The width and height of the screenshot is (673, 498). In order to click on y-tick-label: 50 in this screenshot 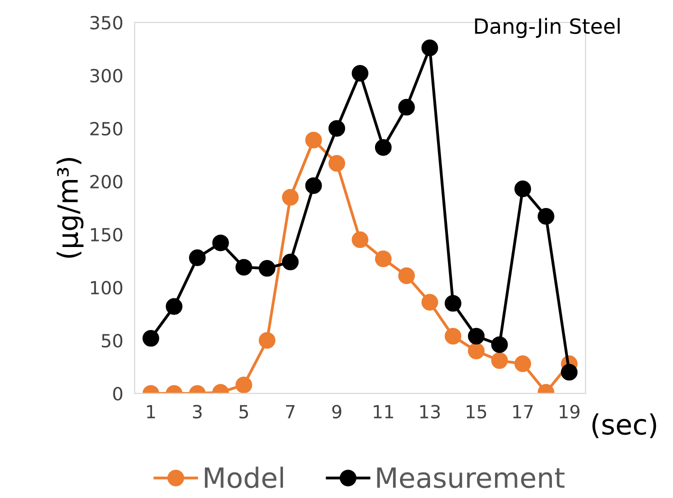, I will do `click(112, 341)`.